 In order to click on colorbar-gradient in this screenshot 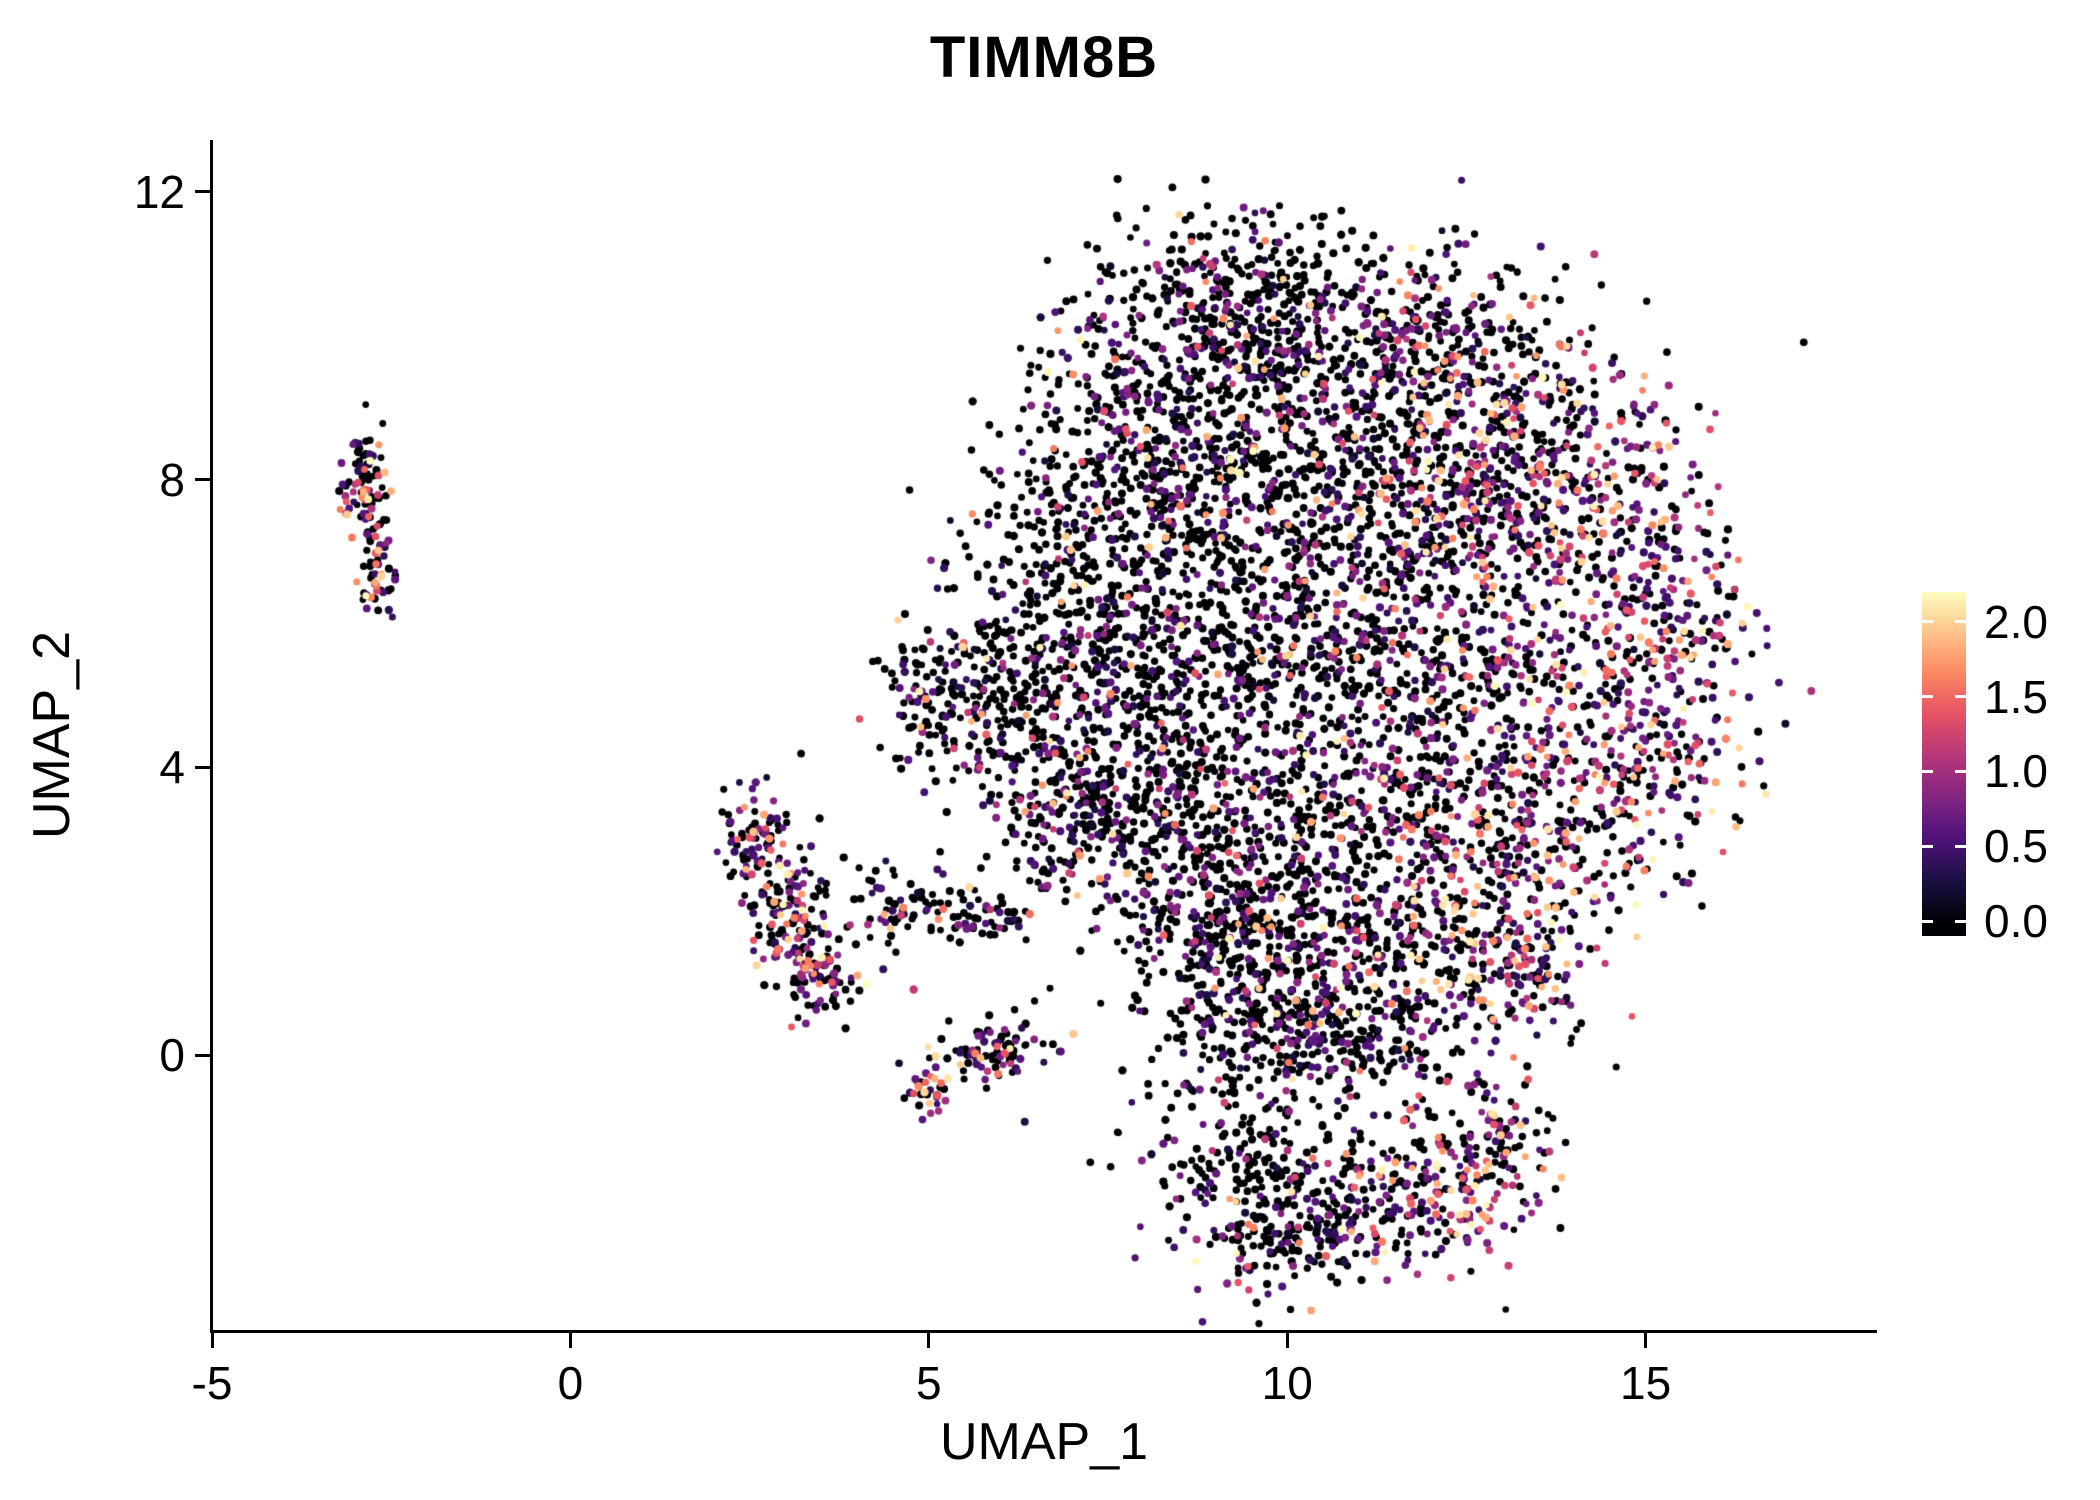, I will do `click(1944, 764)`.